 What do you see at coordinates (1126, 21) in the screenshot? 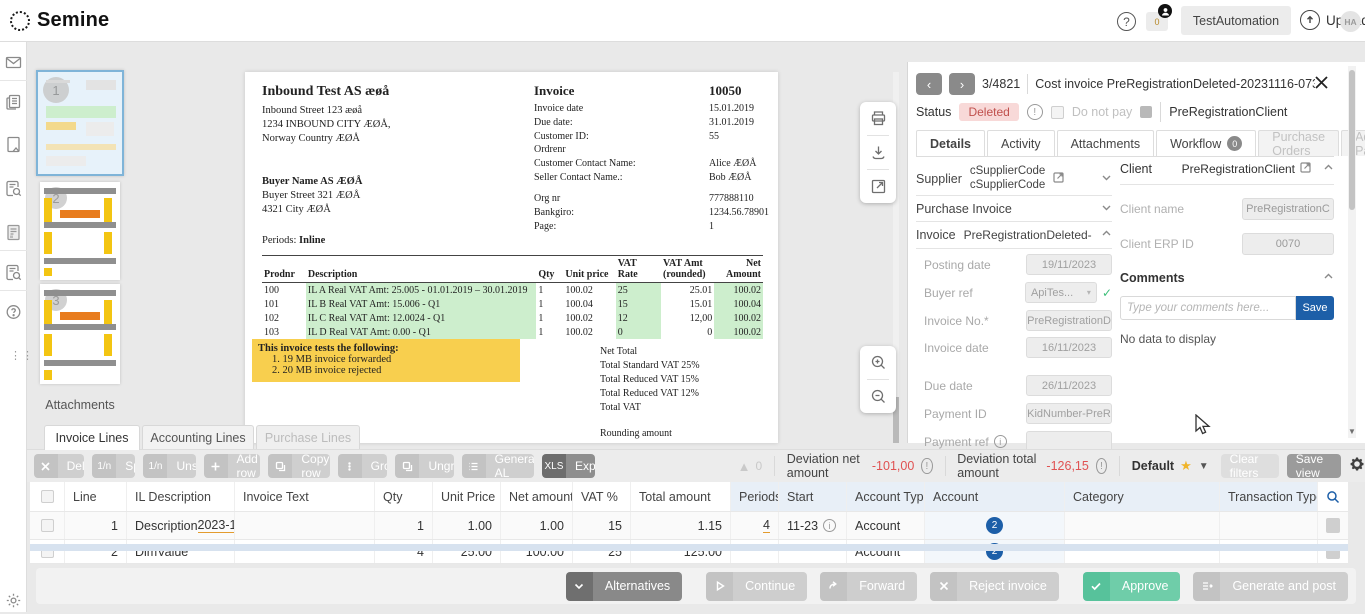
I see `help-icon: ?` at bounding box center [1126, 21].